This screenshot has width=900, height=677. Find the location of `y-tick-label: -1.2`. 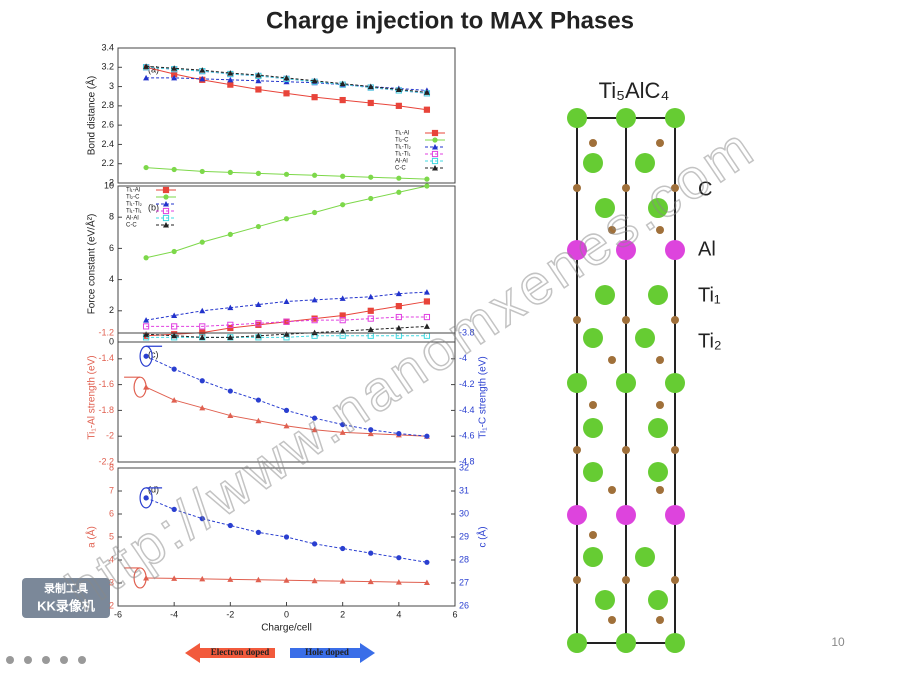

y-tick-label: -1.2 is located at coordinates (106, 332).